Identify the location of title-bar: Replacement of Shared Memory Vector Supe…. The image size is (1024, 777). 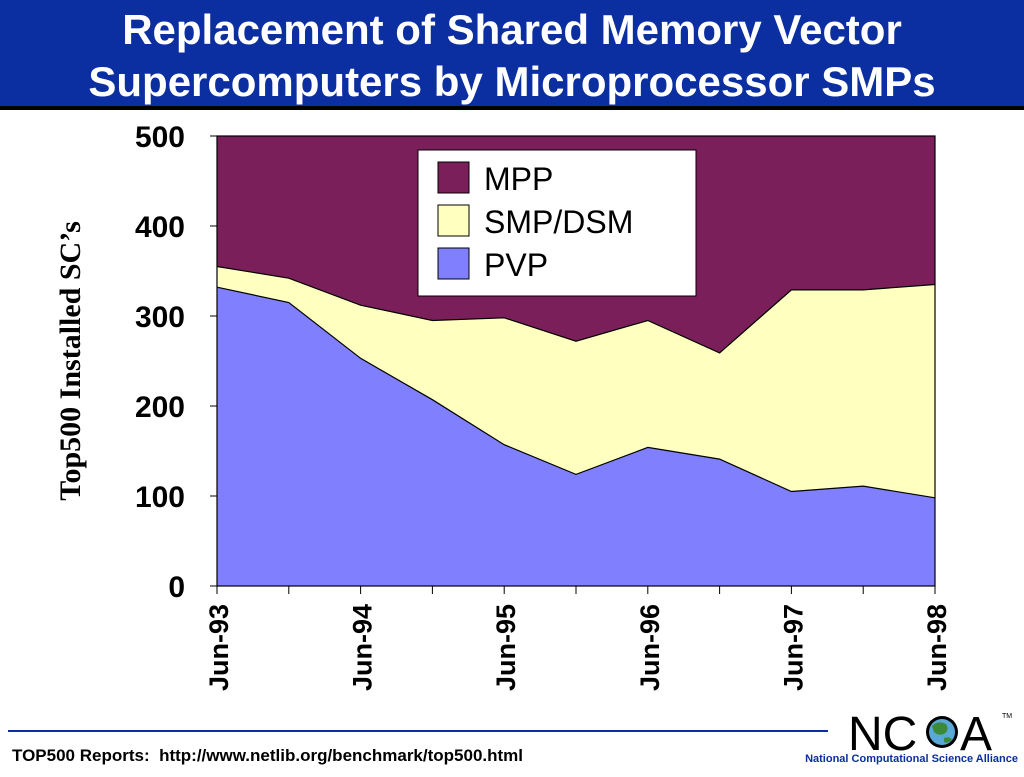
(512, 55).